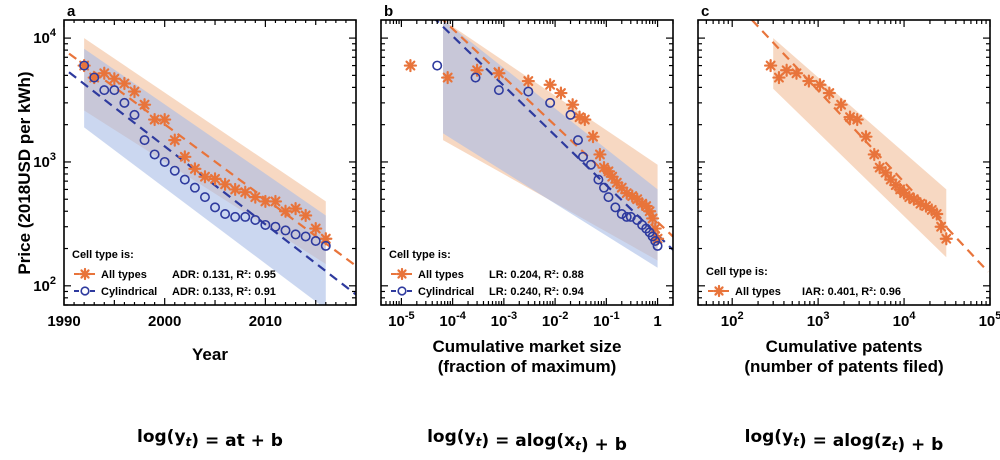 Image resolution: width=1000 pixels, height=460 pixels. Describe the element at coordinates (488, 292) in the screenshot. I see `legend-item-cylindrical: Cylindrical LR: 0.240, R²: 0.94` at that location.